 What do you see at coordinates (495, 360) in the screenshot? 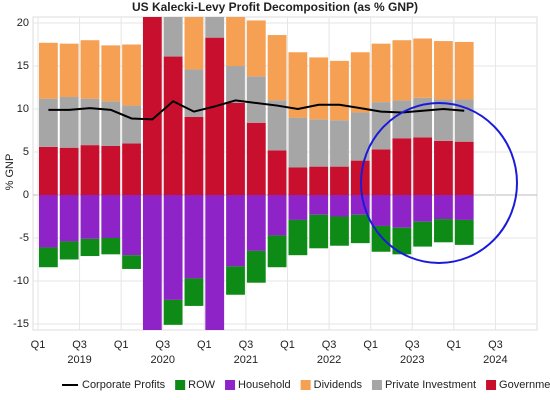
I see `x-year-label: 2024` at bounding box center [495, 360].